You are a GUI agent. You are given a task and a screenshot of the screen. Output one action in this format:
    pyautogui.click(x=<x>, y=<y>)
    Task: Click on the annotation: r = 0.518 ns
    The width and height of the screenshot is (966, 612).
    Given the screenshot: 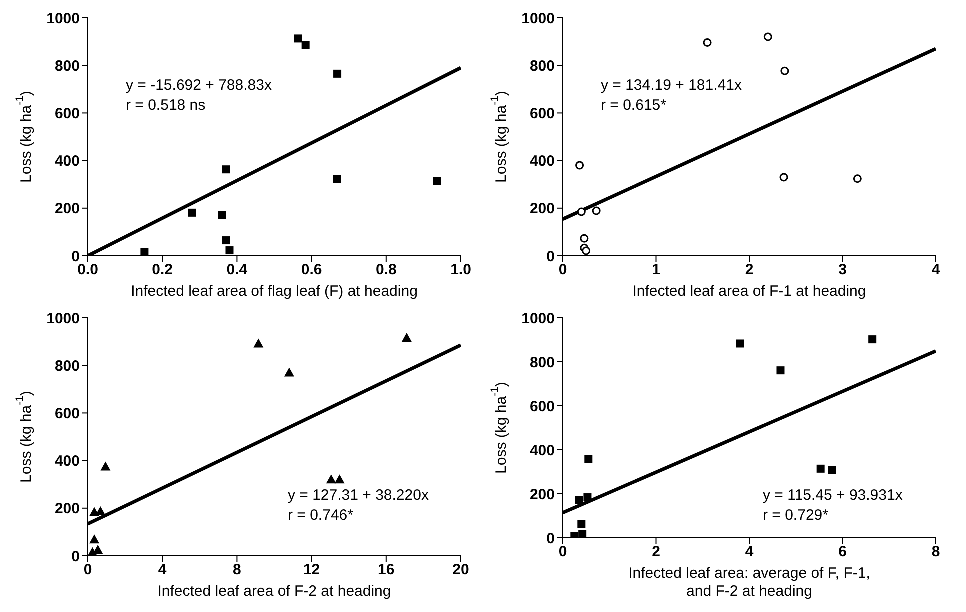 What is the action you would take?
    pyautogui.click(x=166, y=106)
    